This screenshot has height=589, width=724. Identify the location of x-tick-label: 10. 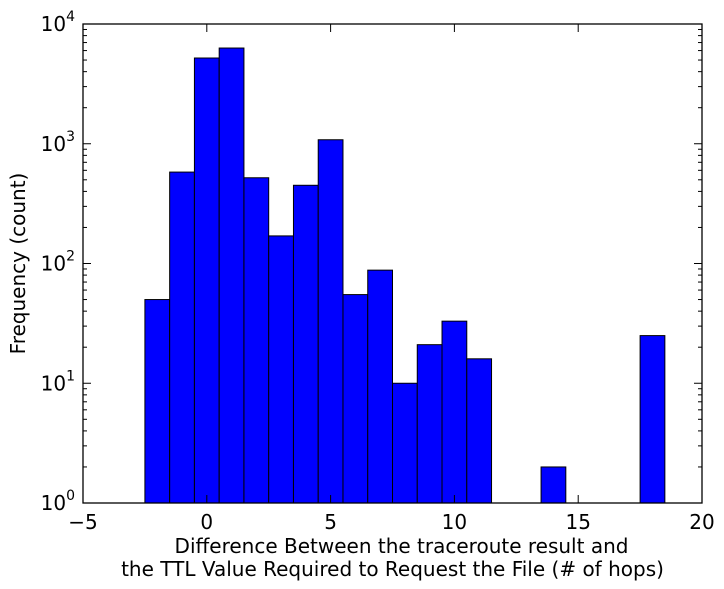
(454, 522).